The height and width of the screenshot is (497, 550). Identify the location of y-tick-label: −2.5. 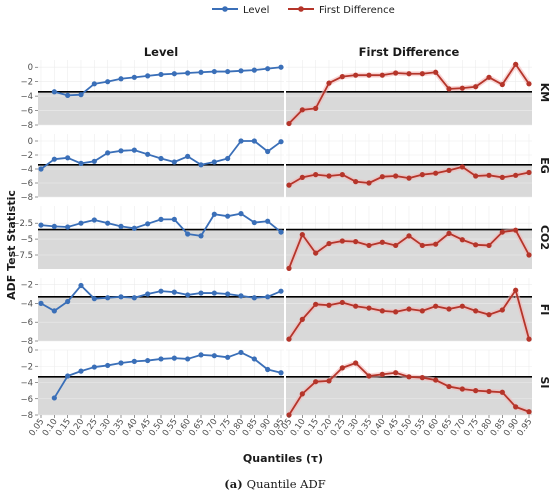
(22, 224).